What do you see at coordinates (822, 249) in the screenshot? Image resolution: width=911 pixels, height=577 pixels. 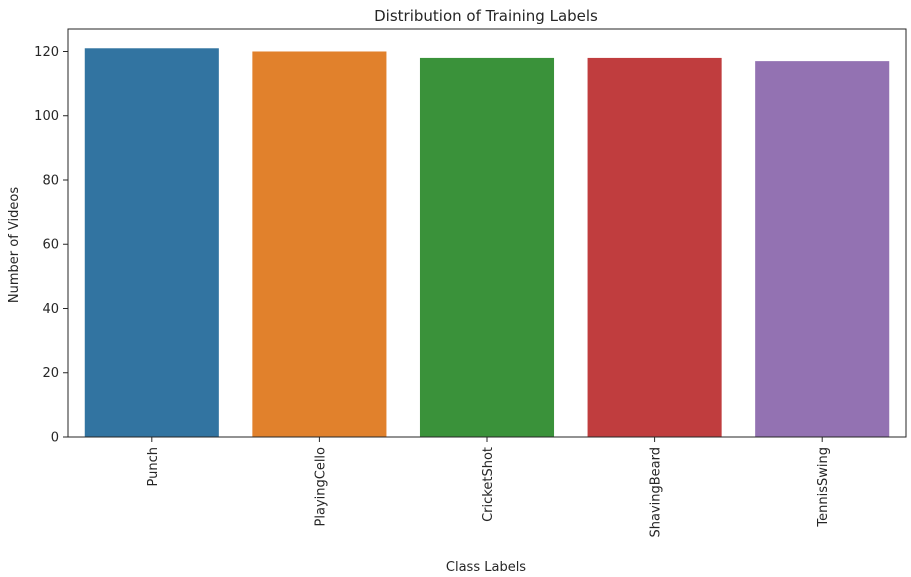 I see `bar-tennisswing` at bounding box center [822, 249].